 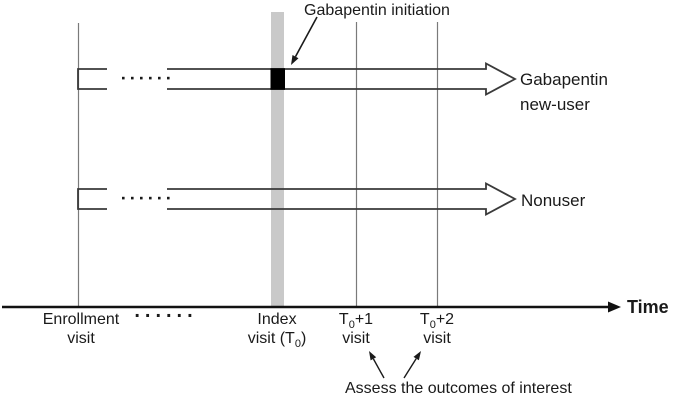 What do you see at coordinates (81, 329) in the screenshot?
I see `enrollment-visit-label: Enrollment visit` at bounding box center [81, 329].